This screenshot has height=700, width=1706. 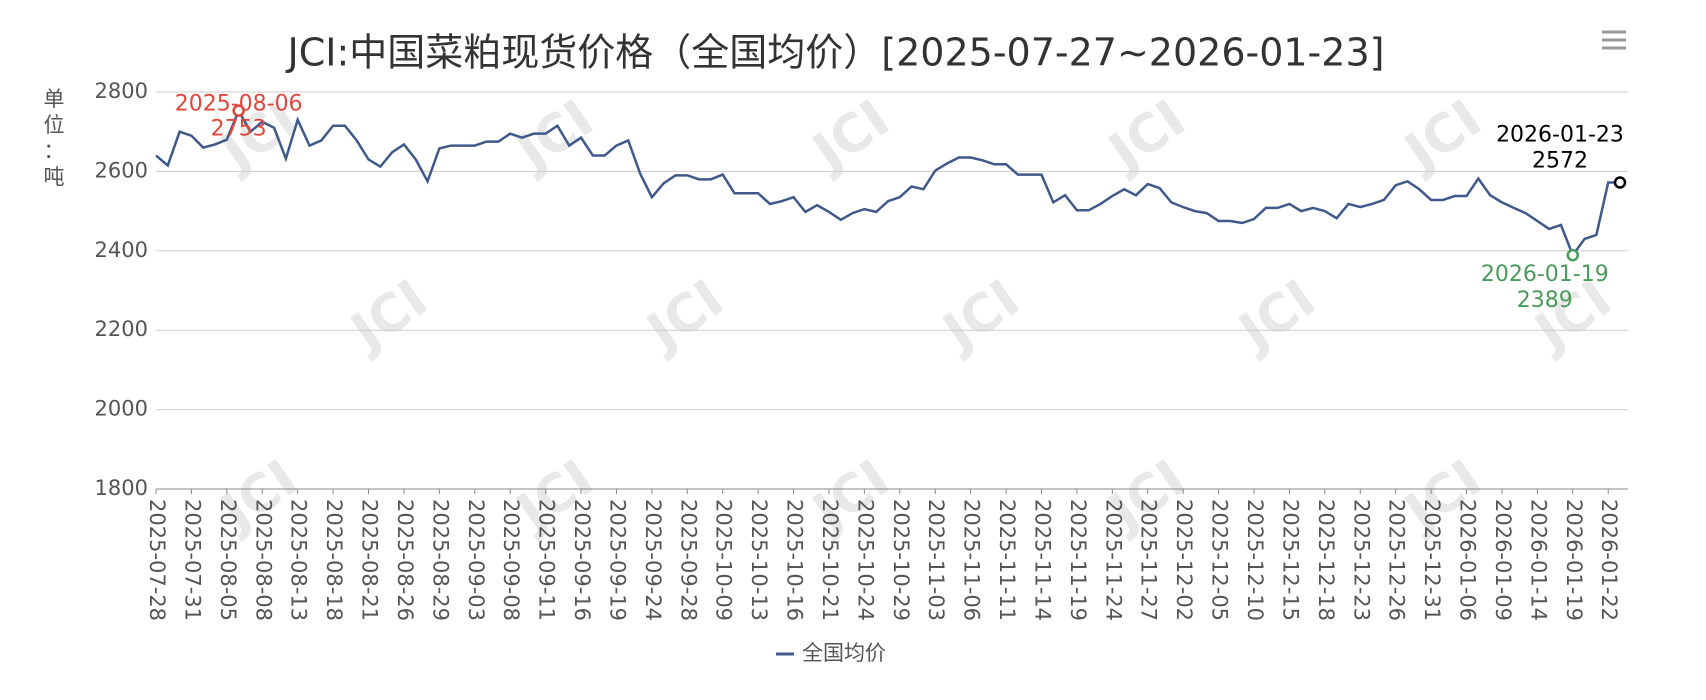 What do you see at coordinates (1468, 560) in the screenshot?
I see `x-tick-label: 2026-01-06` at bounding box center [1468, 560].